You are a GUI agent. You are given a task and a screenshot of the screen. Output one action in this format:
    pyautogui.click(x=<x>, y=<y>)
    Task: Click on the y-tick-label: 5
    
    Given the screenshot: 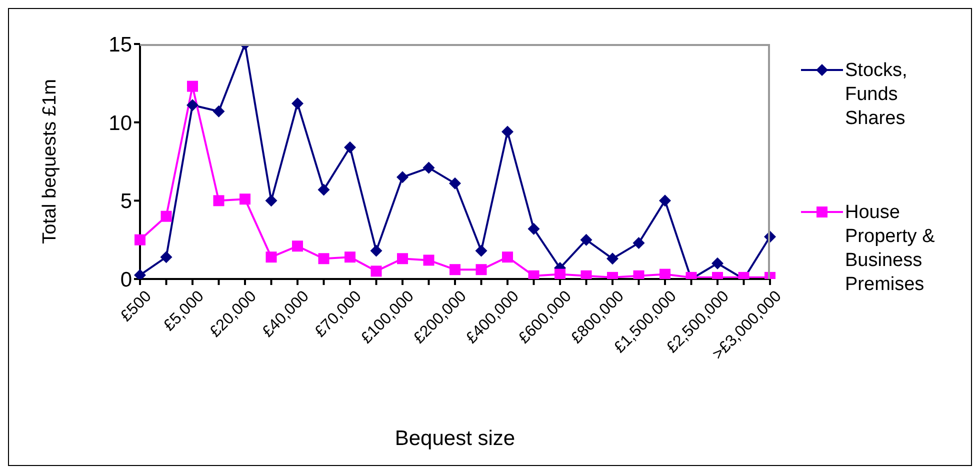 What is the action you would take?
    pyautogui.click(x=126, y=202)
    